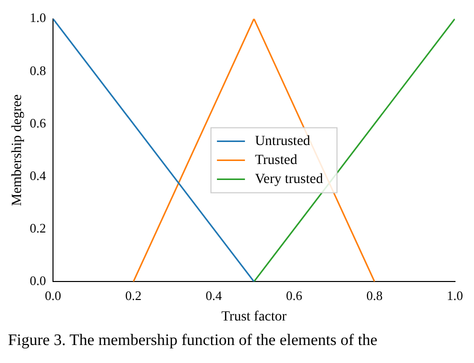 The image size is (474, 363). Describe the element at coordinates (214, 295) in the screenshot. I see `x-tick-label: 0.4` at that location.